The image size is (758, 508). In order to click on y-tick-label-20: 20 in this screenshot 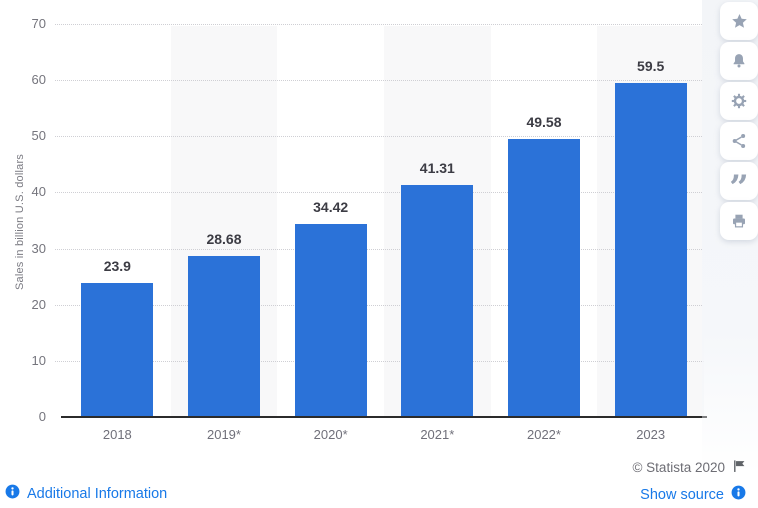, I will do `click(38, 304)`.